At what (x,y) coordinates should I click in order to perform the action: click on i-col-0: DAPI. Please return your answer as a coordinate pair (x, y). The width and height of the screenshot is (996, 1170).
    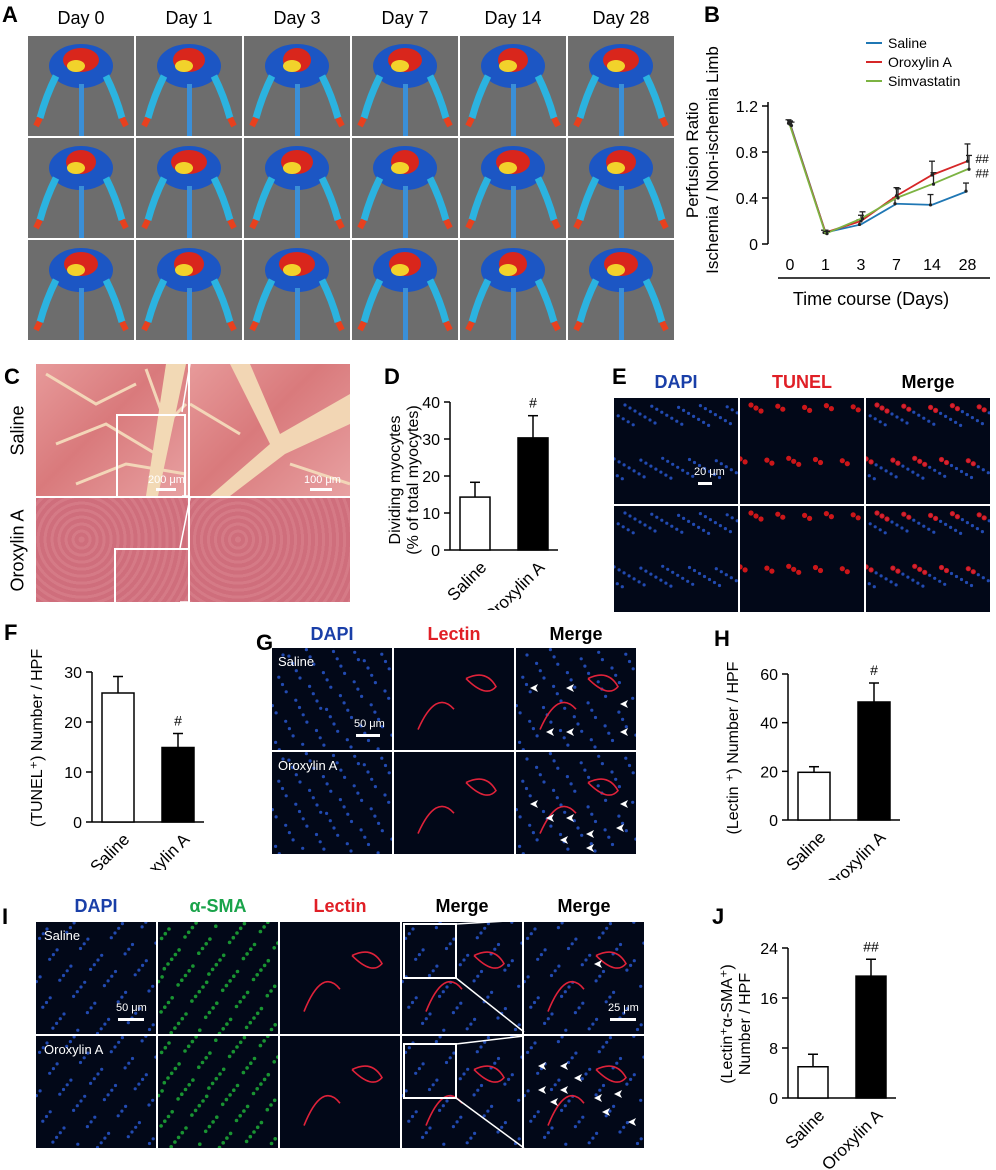
    Looking at the image, I should click on (96, 906).